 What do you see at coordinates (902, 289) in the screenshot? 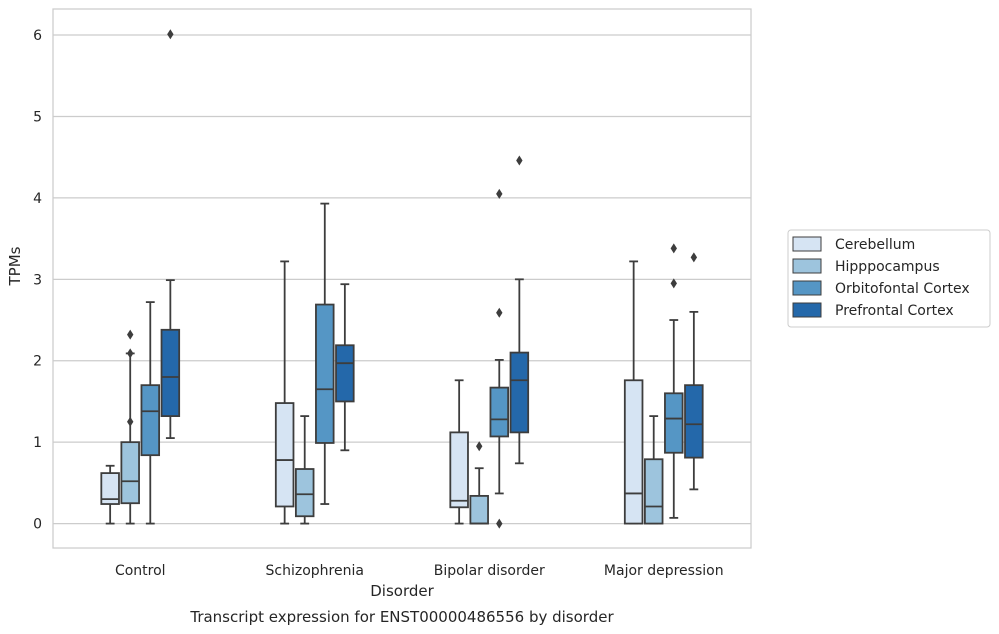
I see `legend-label: Orbitofontal Cortex` at bounding box center [902, 289].